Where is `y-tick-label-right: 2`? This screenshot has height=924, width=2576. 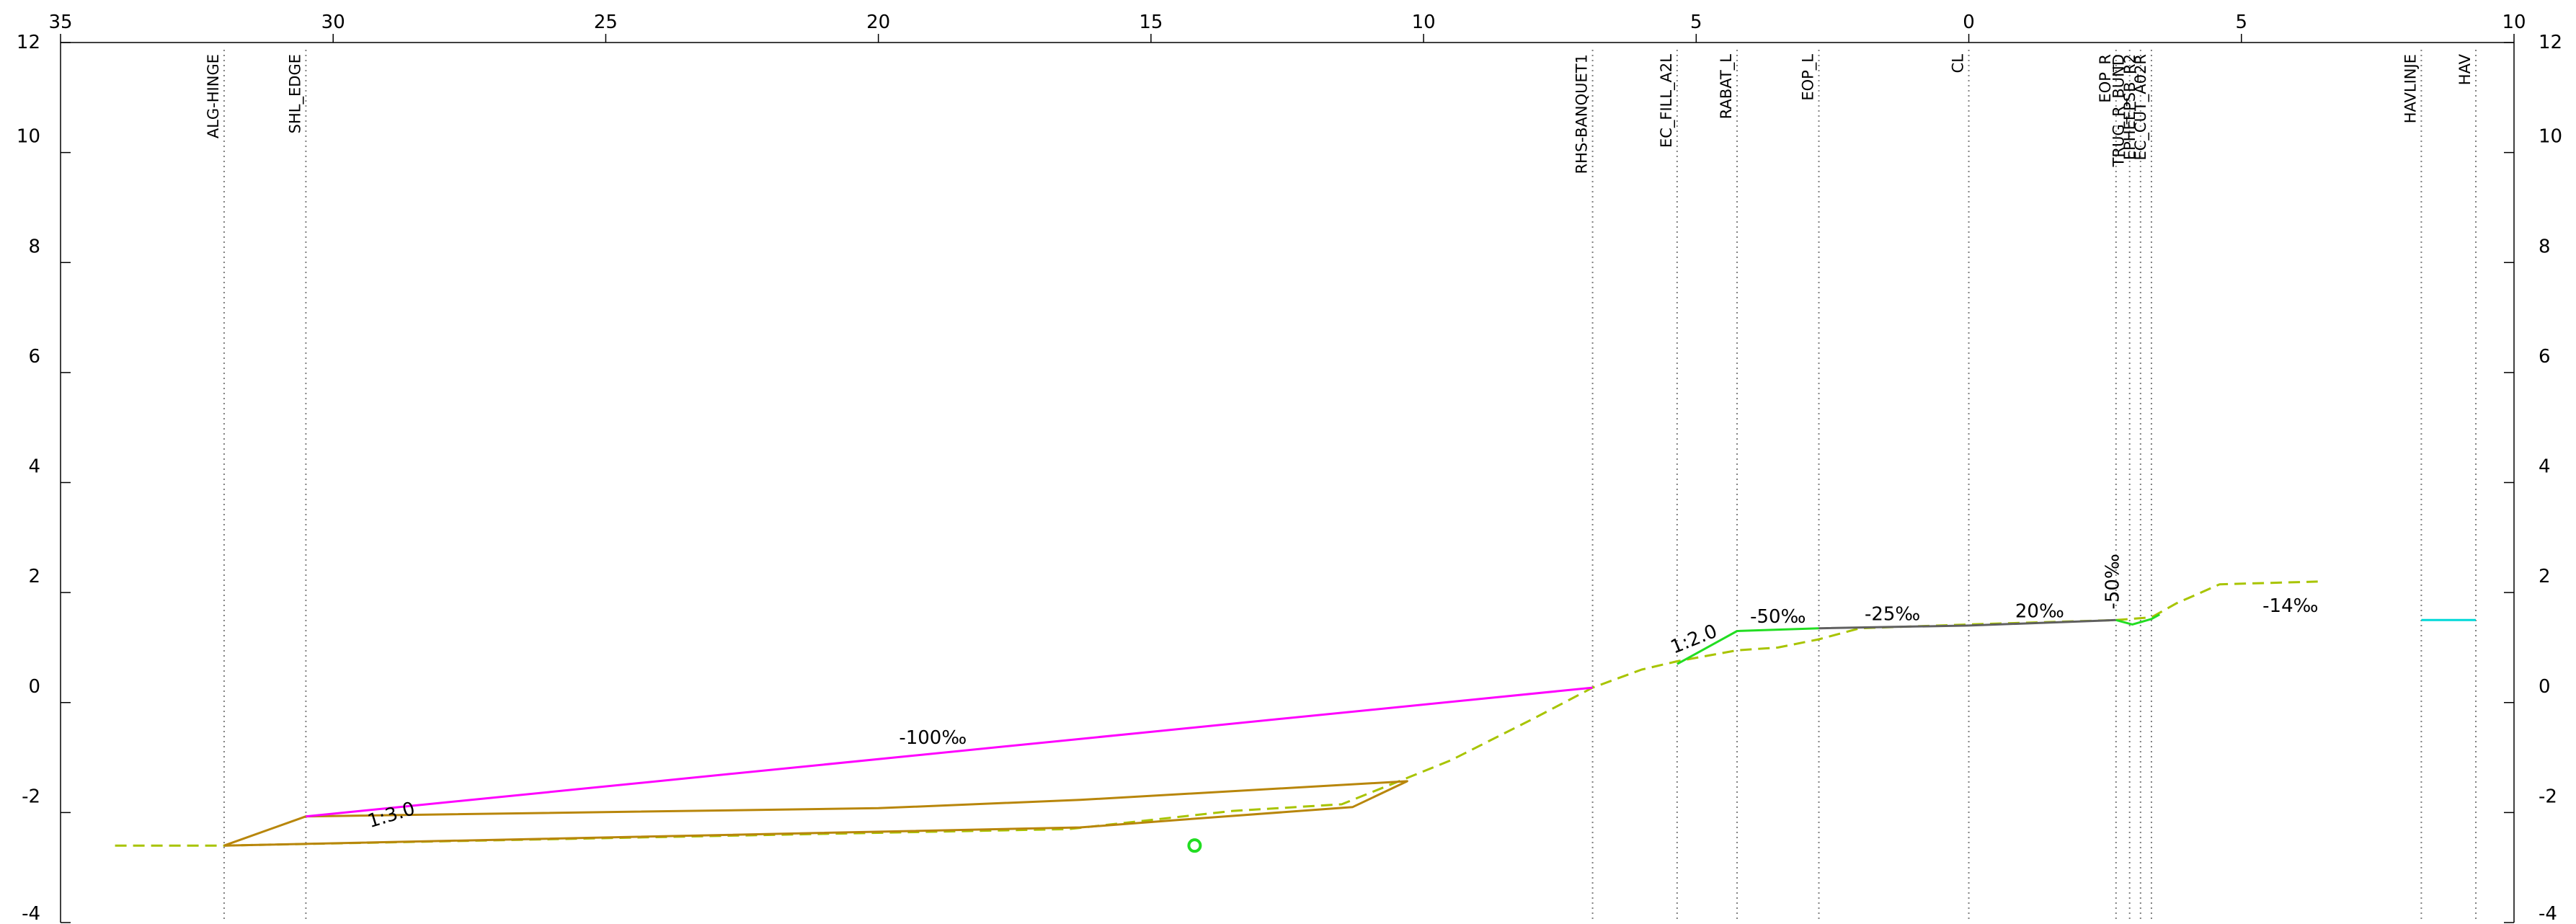 y-tick-label-right: 2 is located at coordinates (2545, 576).